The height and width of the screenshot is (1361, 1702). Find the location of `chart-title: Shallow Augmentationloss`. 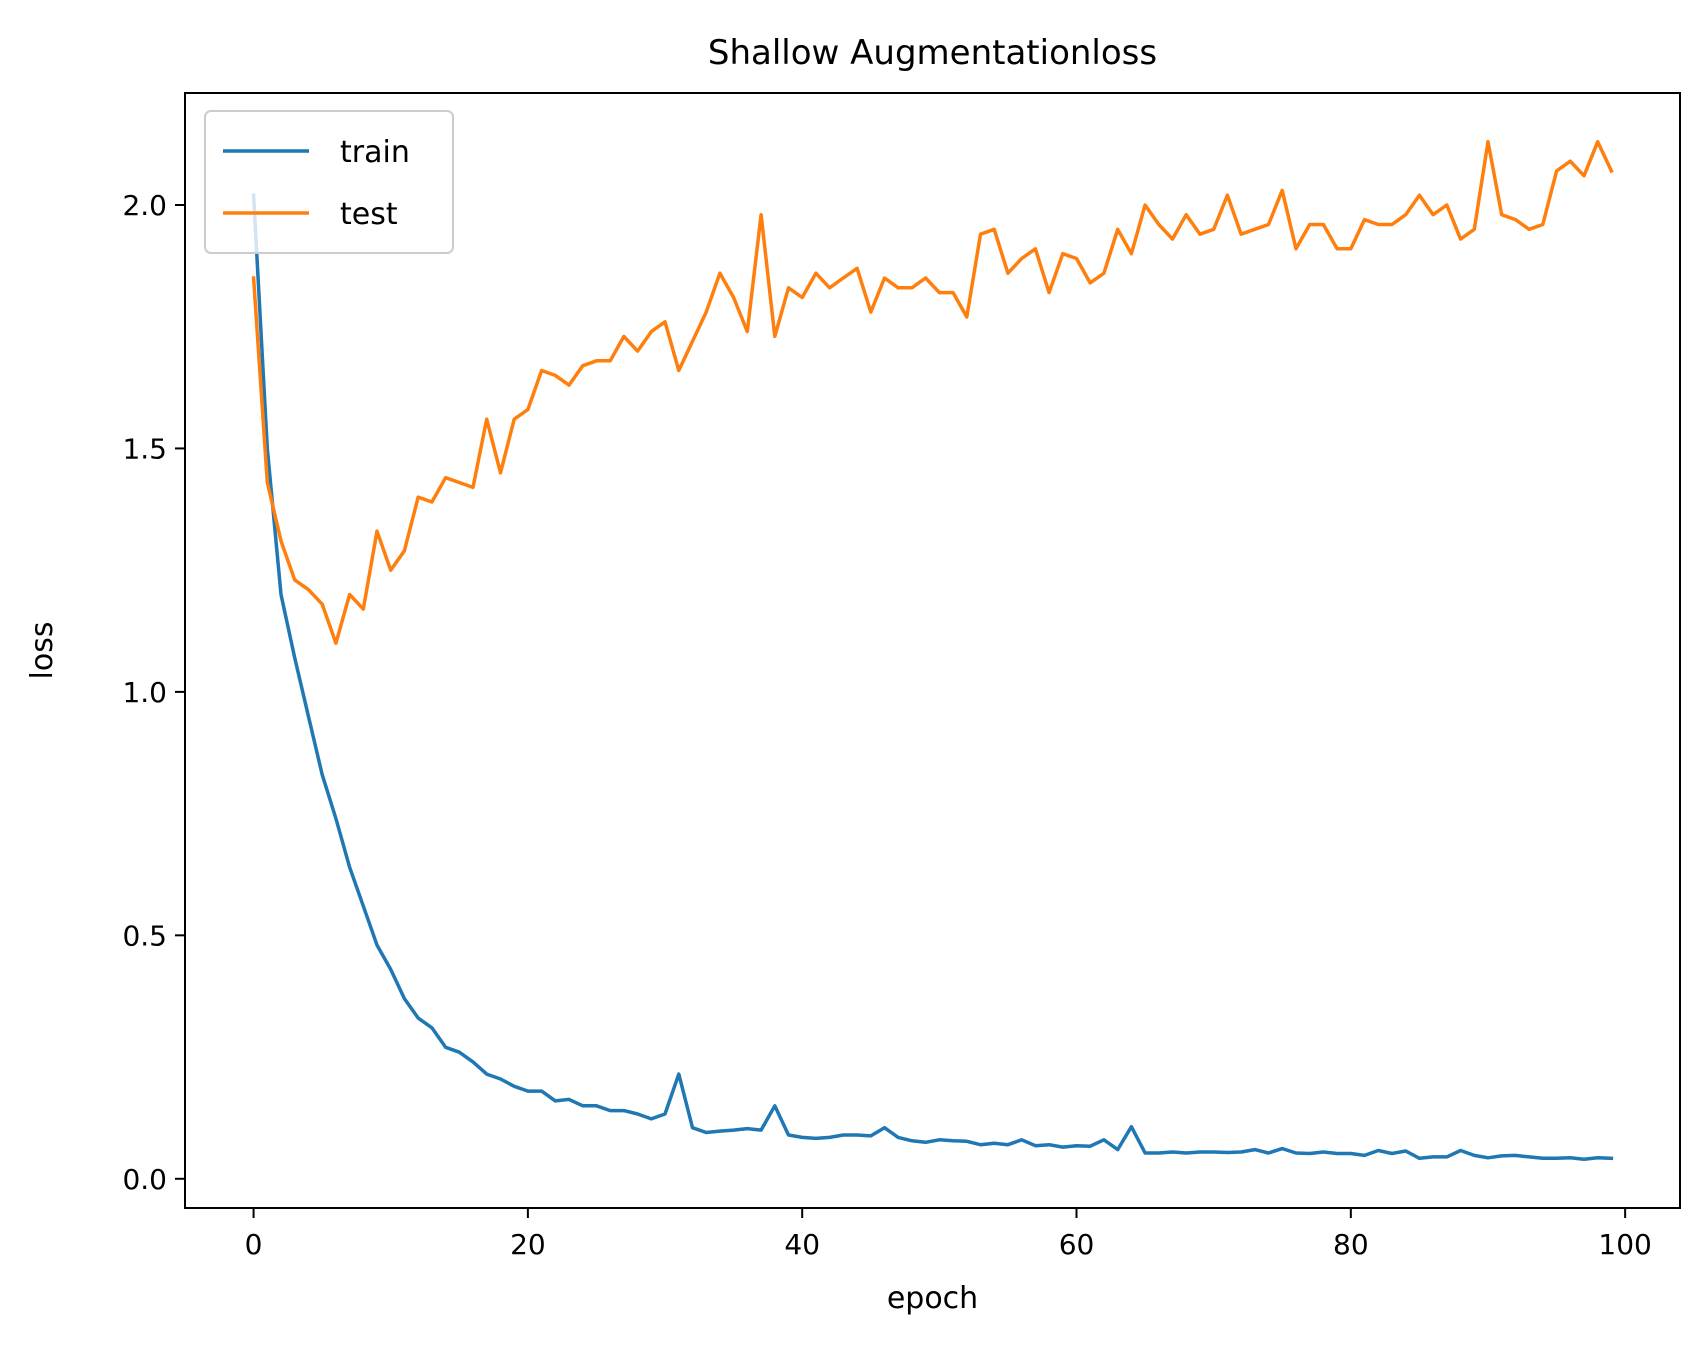

chart-title: Shallow Augmentationloss is located at coordinates (932, 53).